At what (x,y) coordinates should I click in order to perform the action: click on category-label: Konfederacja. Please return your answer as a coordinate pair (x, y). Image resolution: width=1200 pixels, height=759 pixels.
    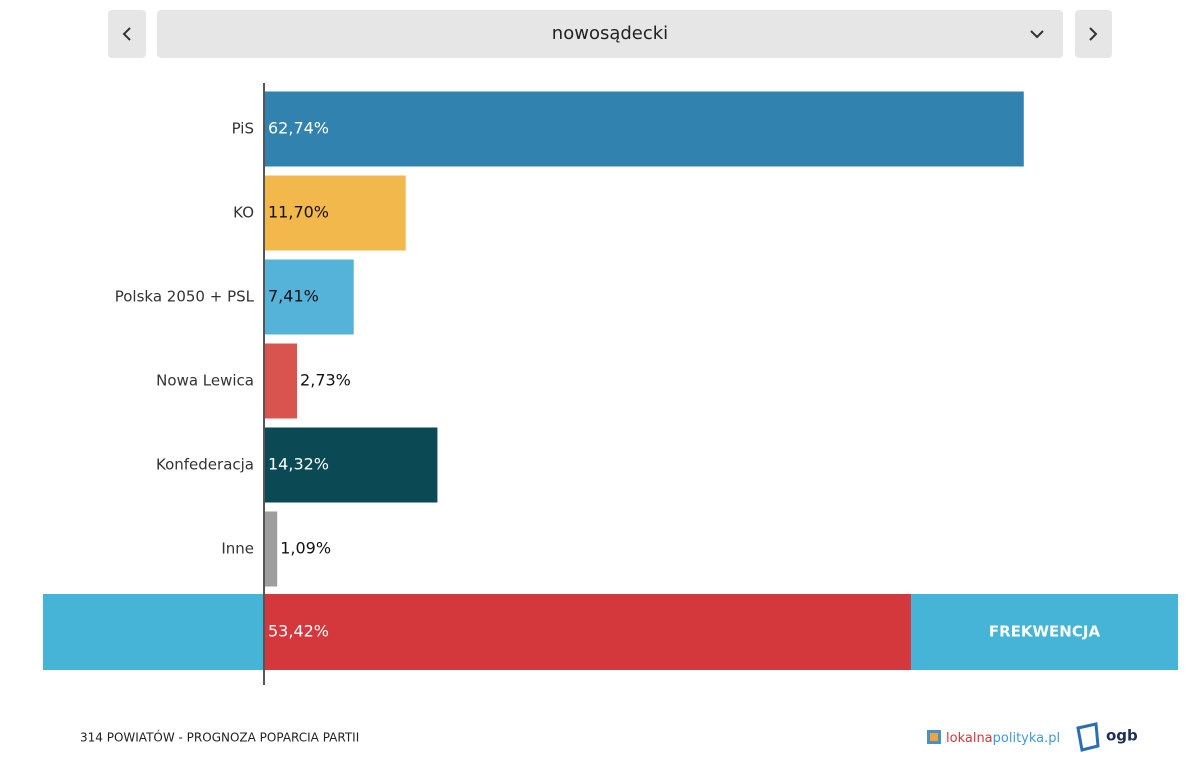
    Looking at the image, I should click on (205, 465).